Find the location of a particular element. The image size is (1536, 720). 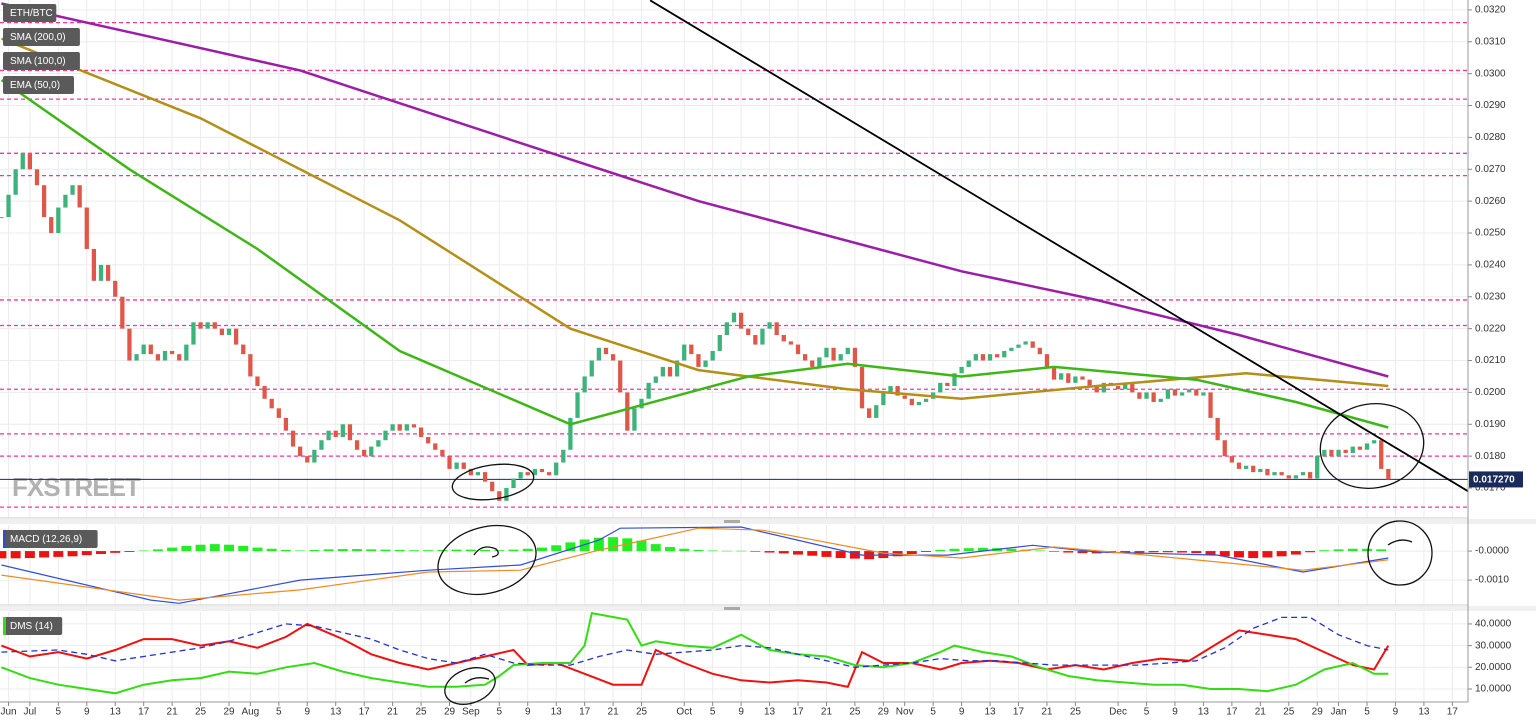

annotation-scribble is located at coordinates (477, 680).